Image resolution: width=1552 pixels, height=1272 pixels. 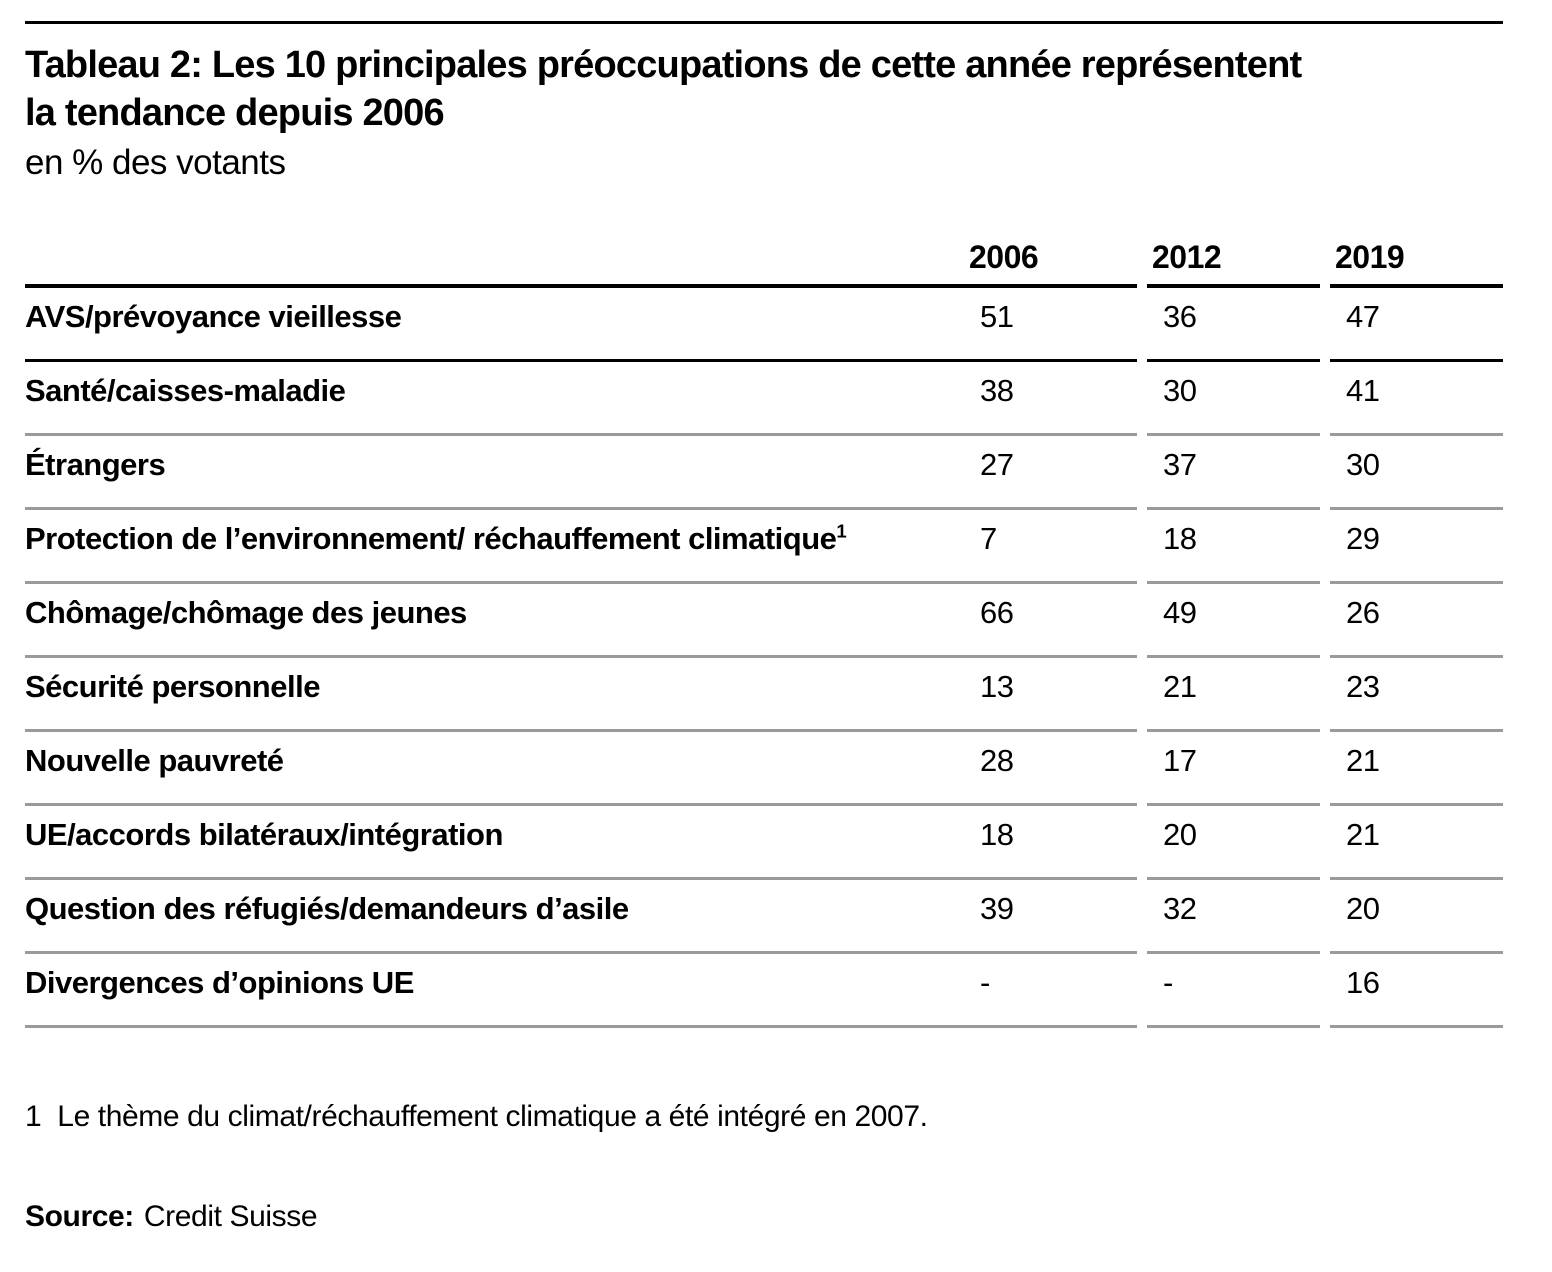 I want to click on table-row: AVS/prévoyance vieillesse 51 36 47, so click(x=764, y=325).